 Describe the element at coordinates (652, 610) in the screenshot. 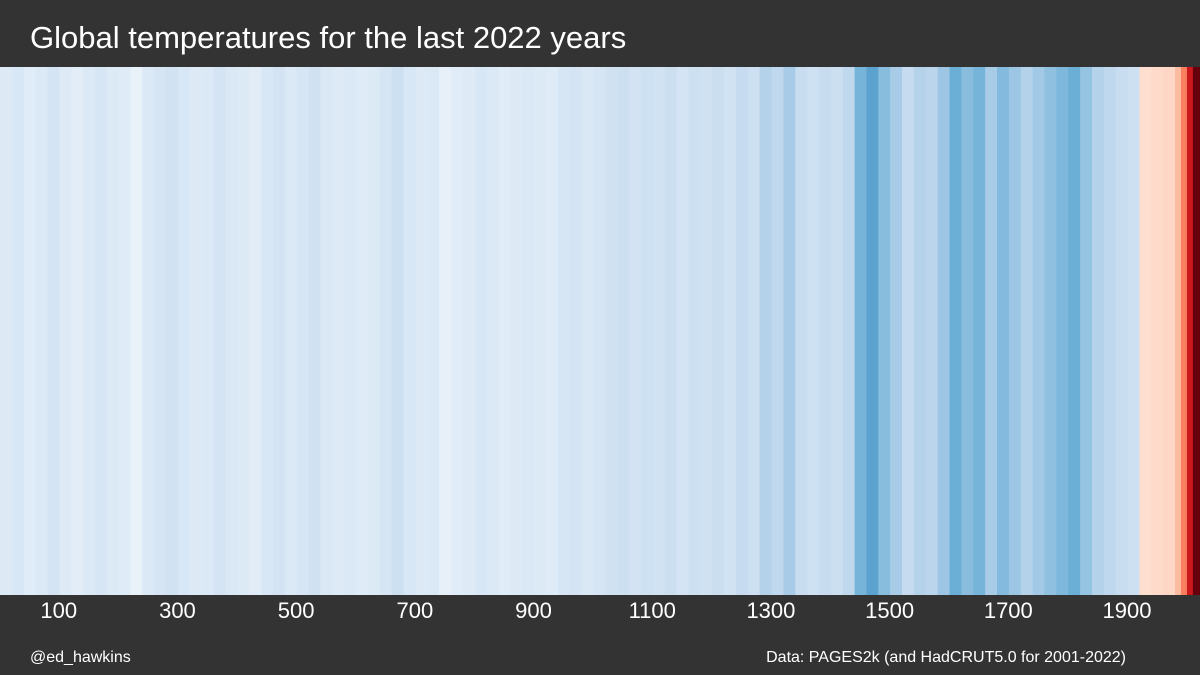

I see `x-tick-label: 1100` at that location.